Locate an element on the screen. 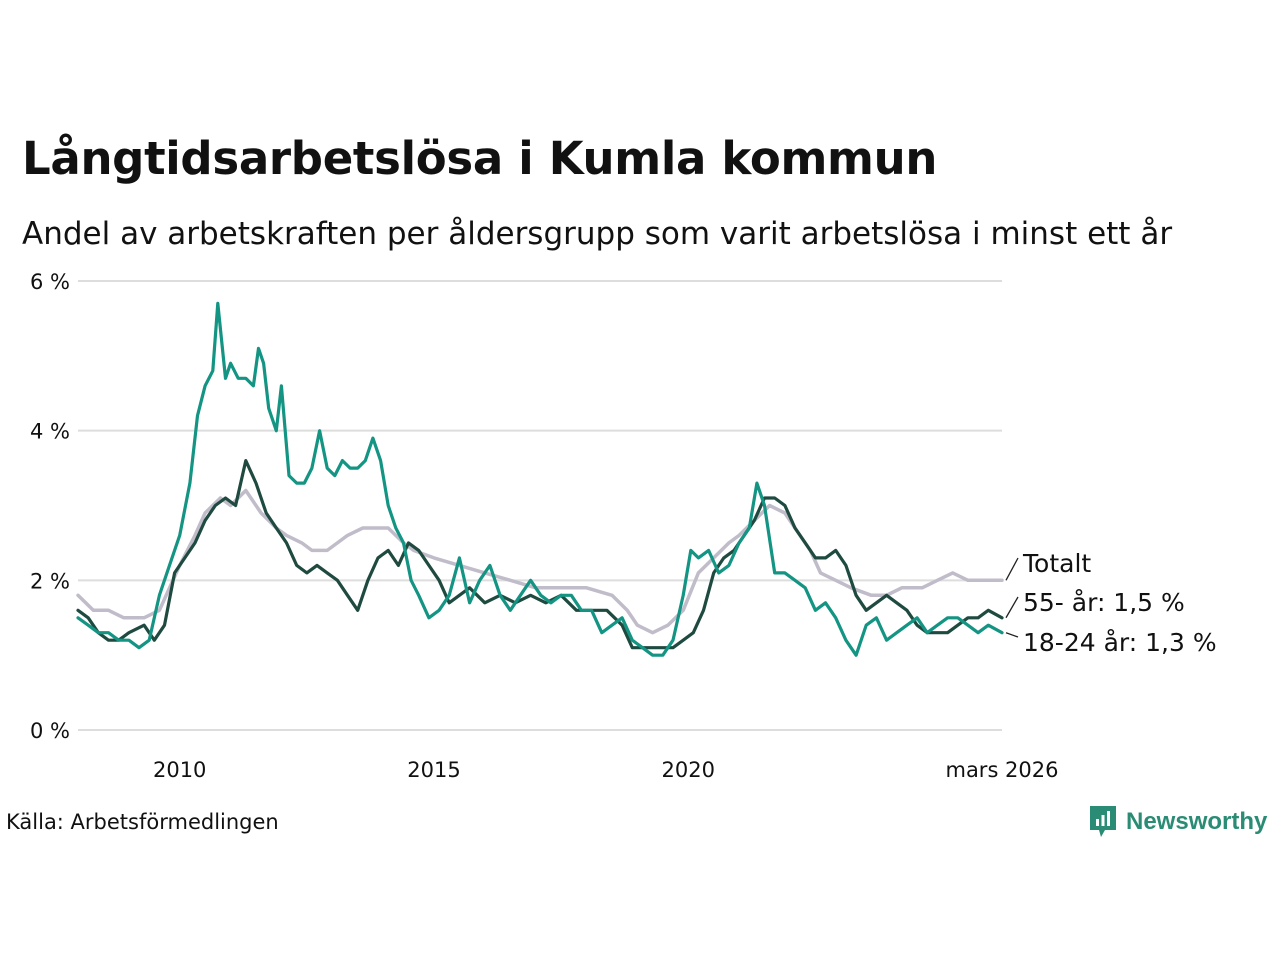 The image size is (1280, 960). y-tick-label: 4 % is located at coordinates (50, 432).